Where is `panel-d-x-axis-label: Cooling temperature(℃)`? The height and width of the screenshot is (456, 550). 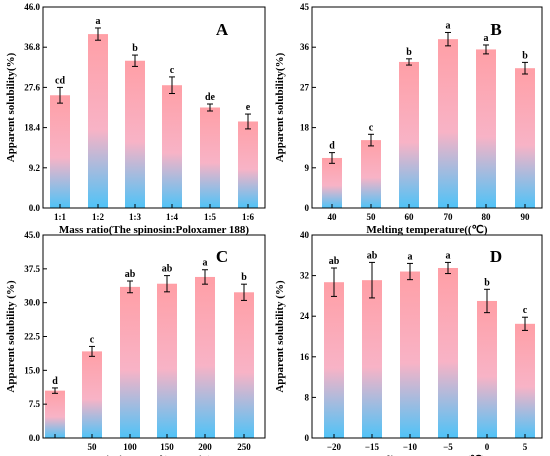 panel-d-x-axis-label: Cooling temperature(℃) is located at coordinates (427, 455).